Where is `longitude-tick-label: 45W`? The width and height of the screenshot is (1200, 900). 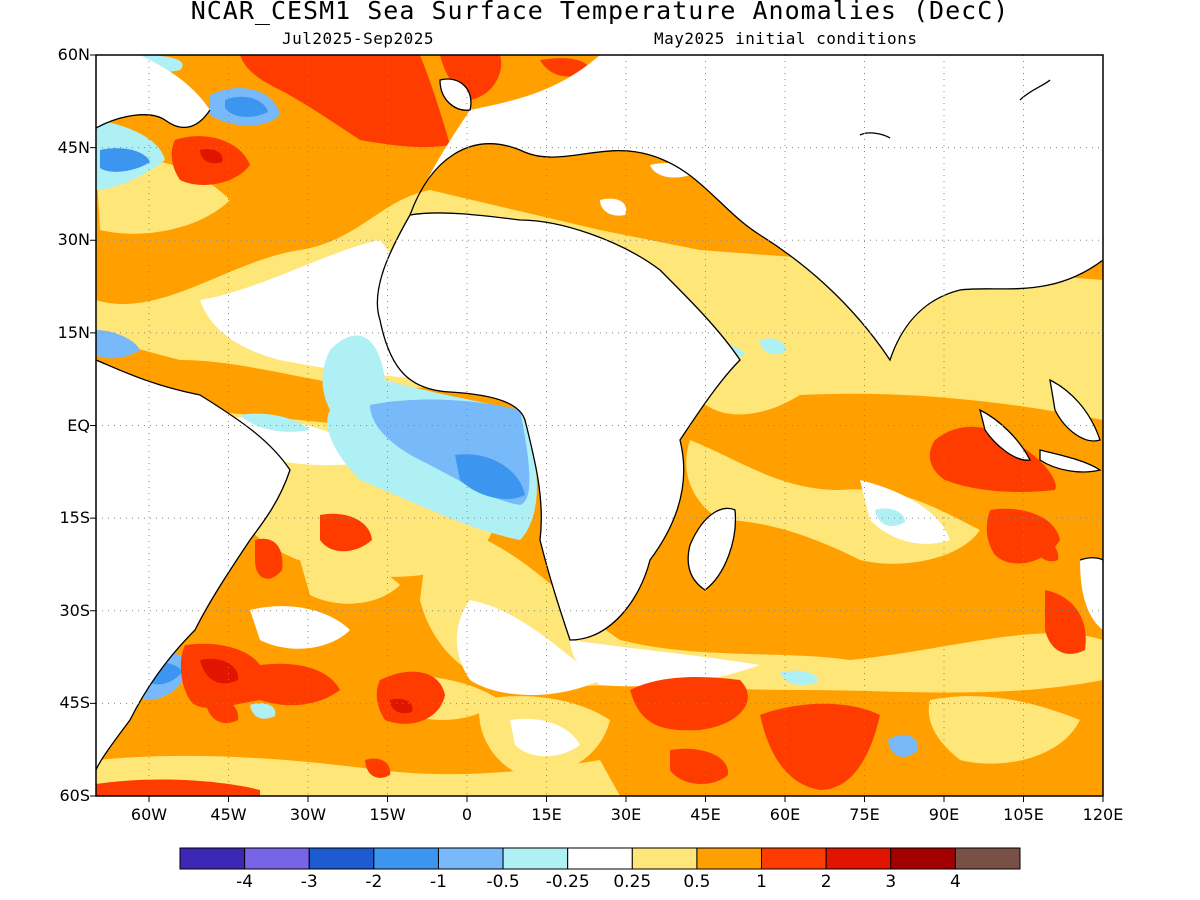 longitude-tick-label: 45W is located at coordinates (228, 814).